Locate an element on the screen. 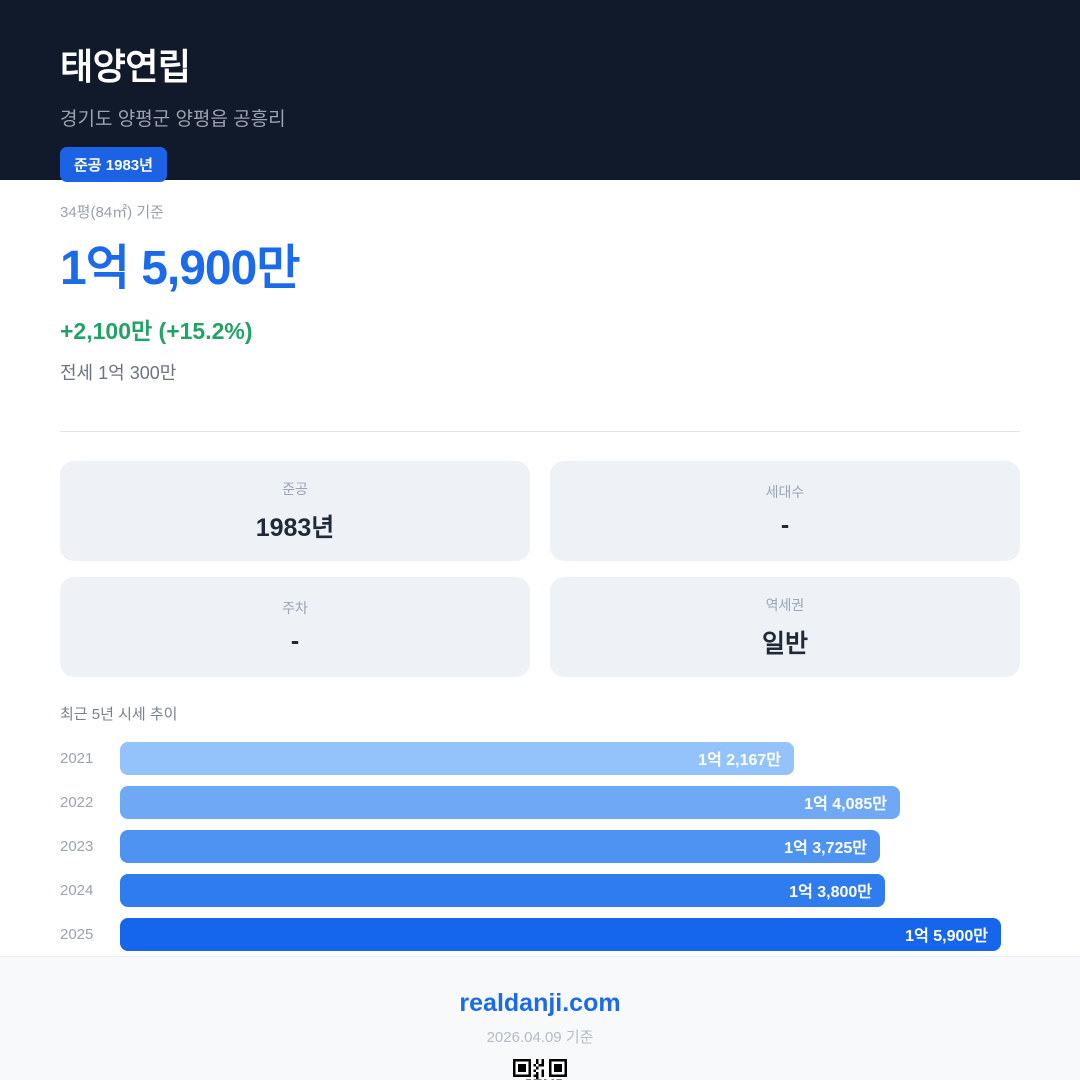 The image size is (1080, 1080). site-link: realdanji.com is located at coordinates (540, 1003).